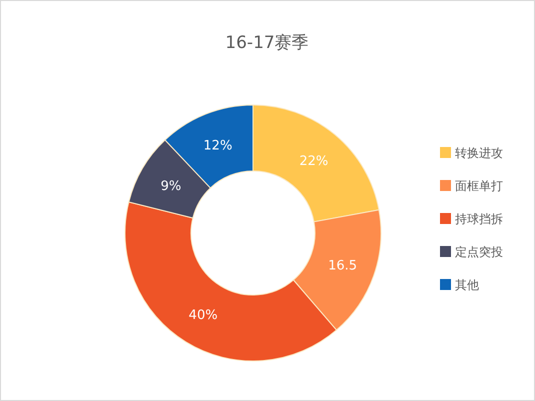 The height and width of the screenshot is (401, 535). What do you see at coordinates (479, 219) in the screenshot?
I see `legend-label: 持球挡拆` at bounding box center [479, 219].